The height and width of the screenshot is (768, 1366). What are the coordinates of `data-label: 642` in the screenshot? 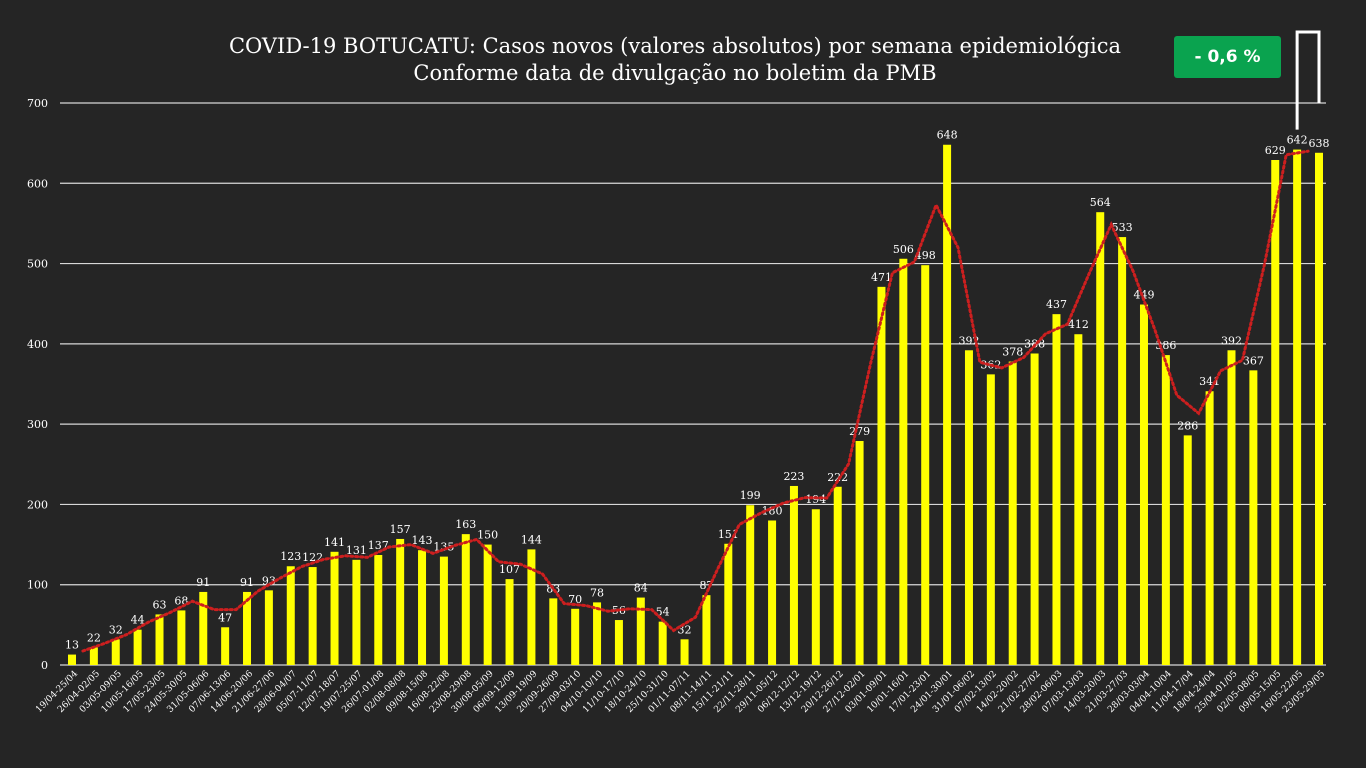 It's located at (1297, 140).